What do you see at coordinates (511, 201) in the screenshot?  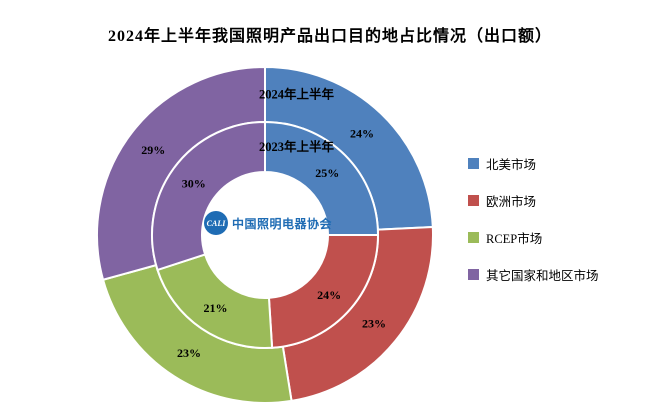 I see `legend-label: 欧洲市场` at bounding box center [511, 201].